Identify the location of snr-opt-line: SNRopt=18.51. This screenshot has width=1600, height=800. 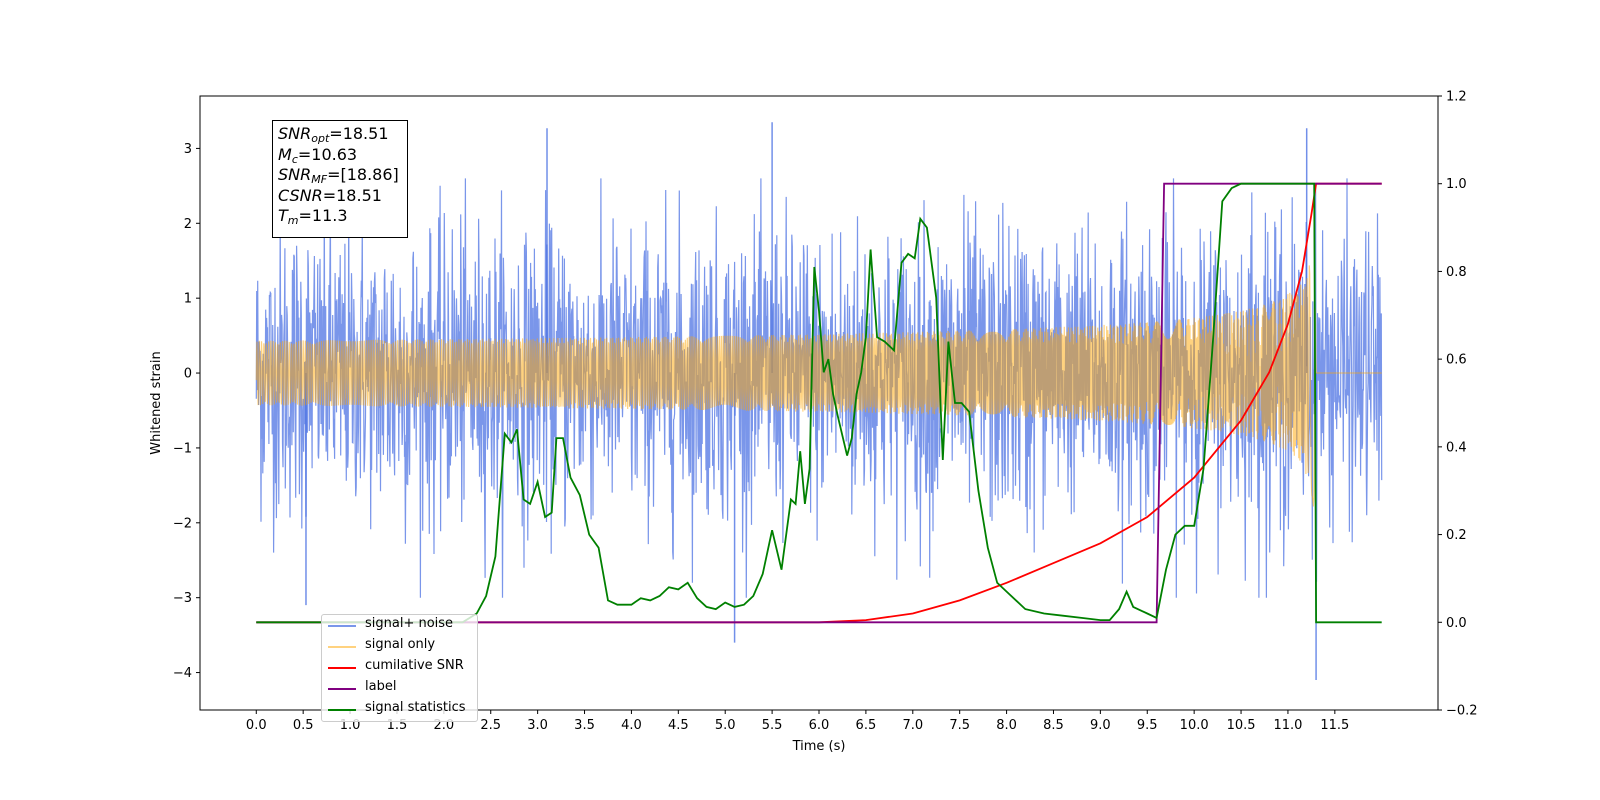
(333, 134).